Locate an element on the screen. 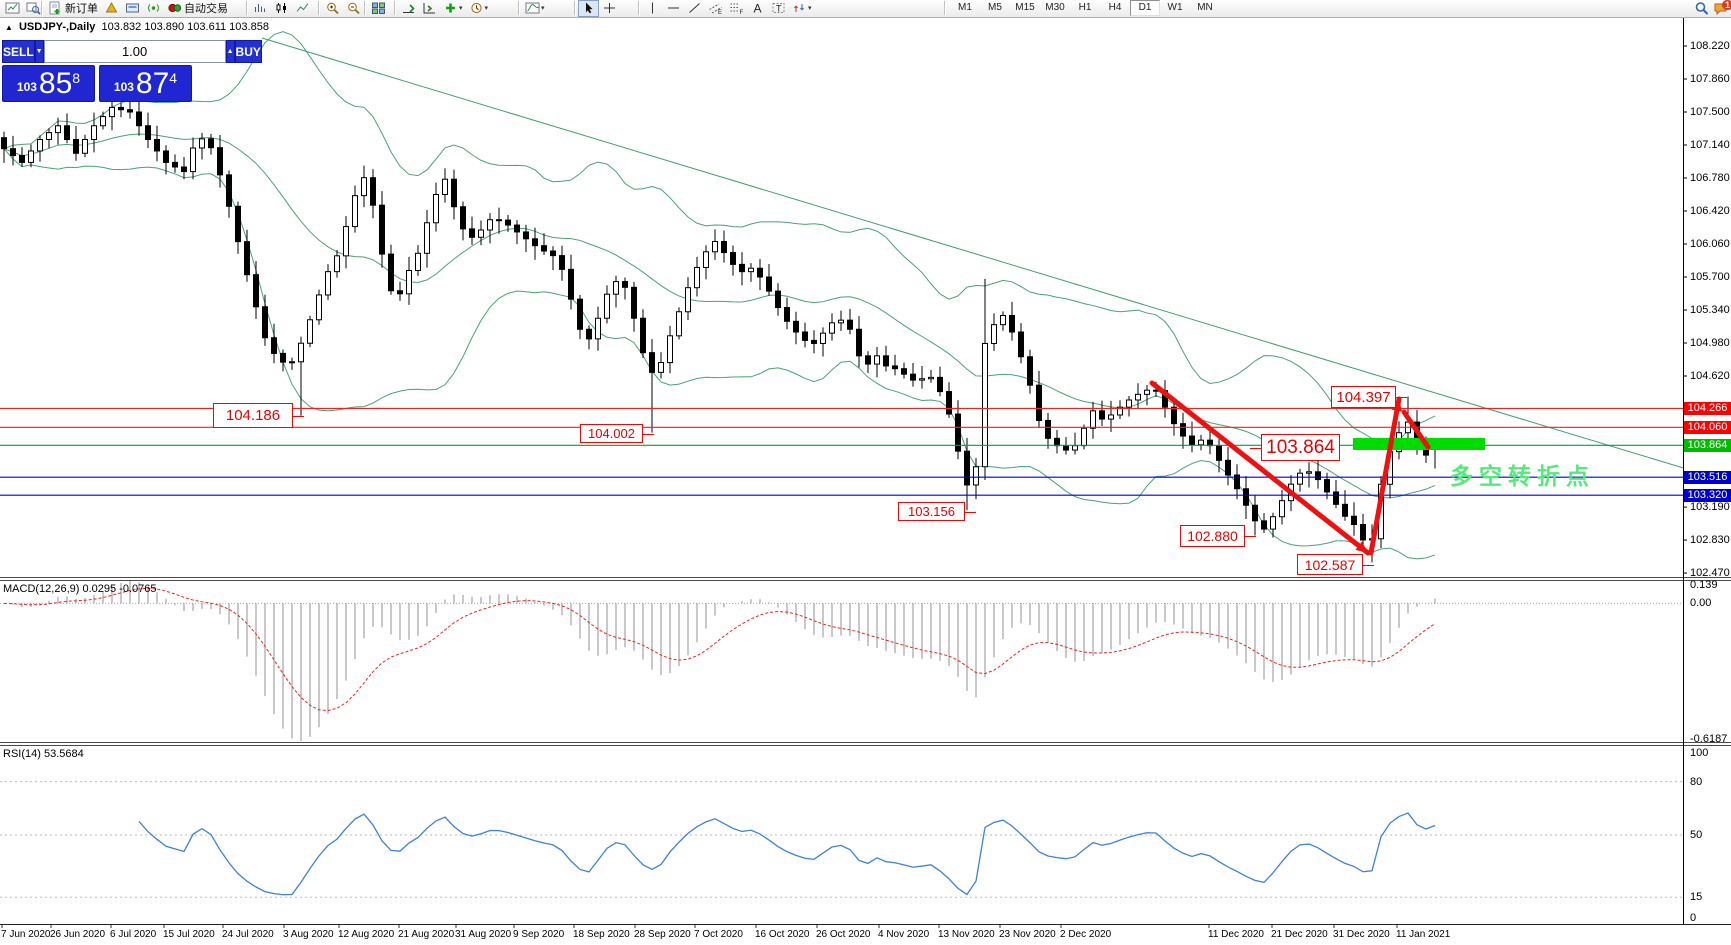 The width and height of the screenshot is (1731, 945). buy-price-tile: 103 87 4 is located at coordinates (145, 83).